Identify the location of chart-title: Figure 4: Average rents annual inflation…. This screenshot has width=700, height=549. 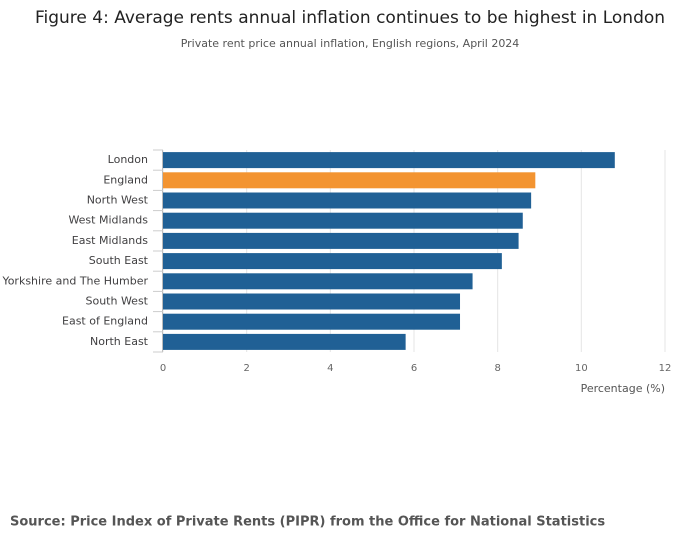
(350, 18).